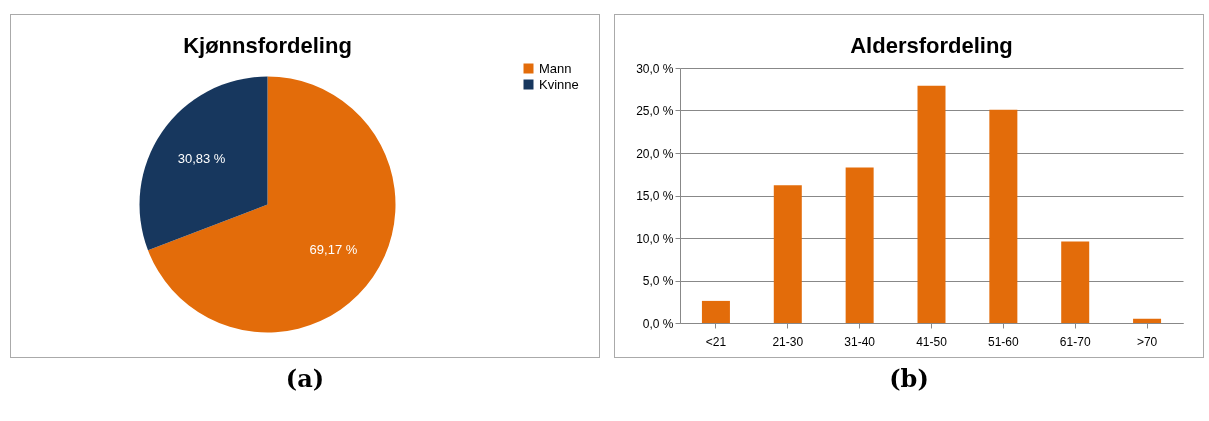 This screenshot has height=421, width=1209. What do you see at coordinates (655, 68) in the screenshot?
I see `y-tick-label: 30,0 %` at bounding box center [655, 68].